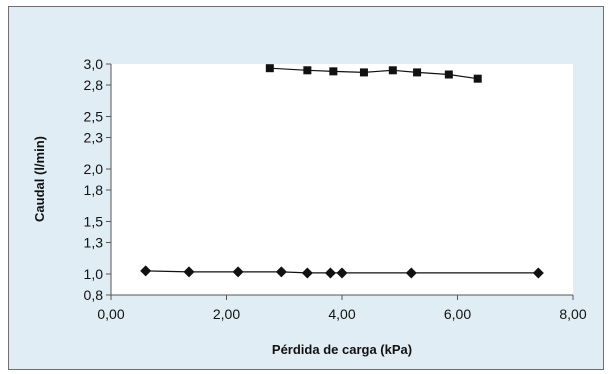 The height and width of the screenshot is (374, 610). What do you see at coordinates (572, 314) in the screenshot?
I see `x-tick-label: 8,00` at bounding box center [572, 314].